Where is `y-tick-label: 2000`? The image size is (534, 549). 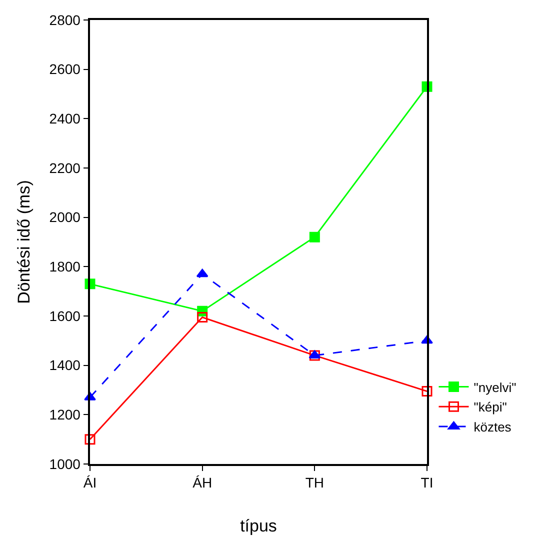 y-tick-label: 2000 is located at coordinates (65, 217).